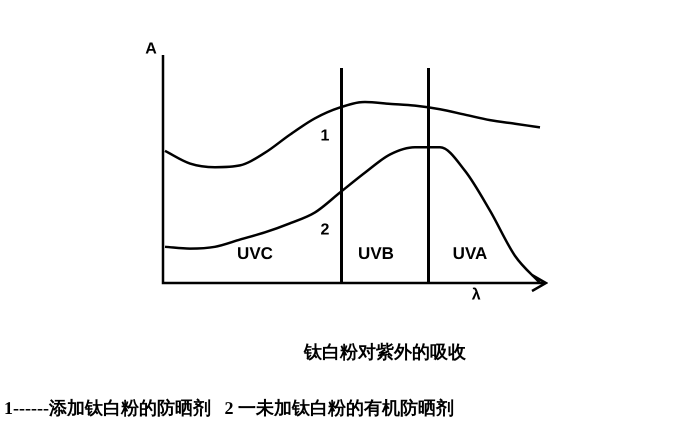 The image size is (690, 437). What do you see at coordinates (255, 254) in the screenshot?
I see `annotation: UVC` at bounding box center [255, 254].